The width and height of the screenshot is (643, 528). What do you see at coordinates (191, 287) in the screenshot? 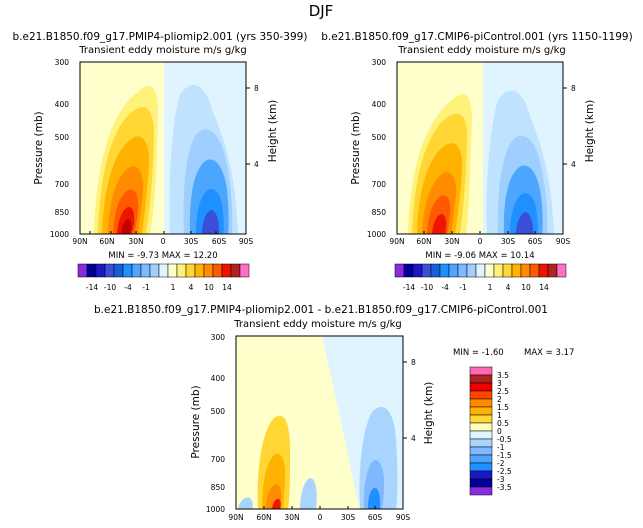
I see `panel-1-cbar-label: 4` at bounding box center [191, 287].